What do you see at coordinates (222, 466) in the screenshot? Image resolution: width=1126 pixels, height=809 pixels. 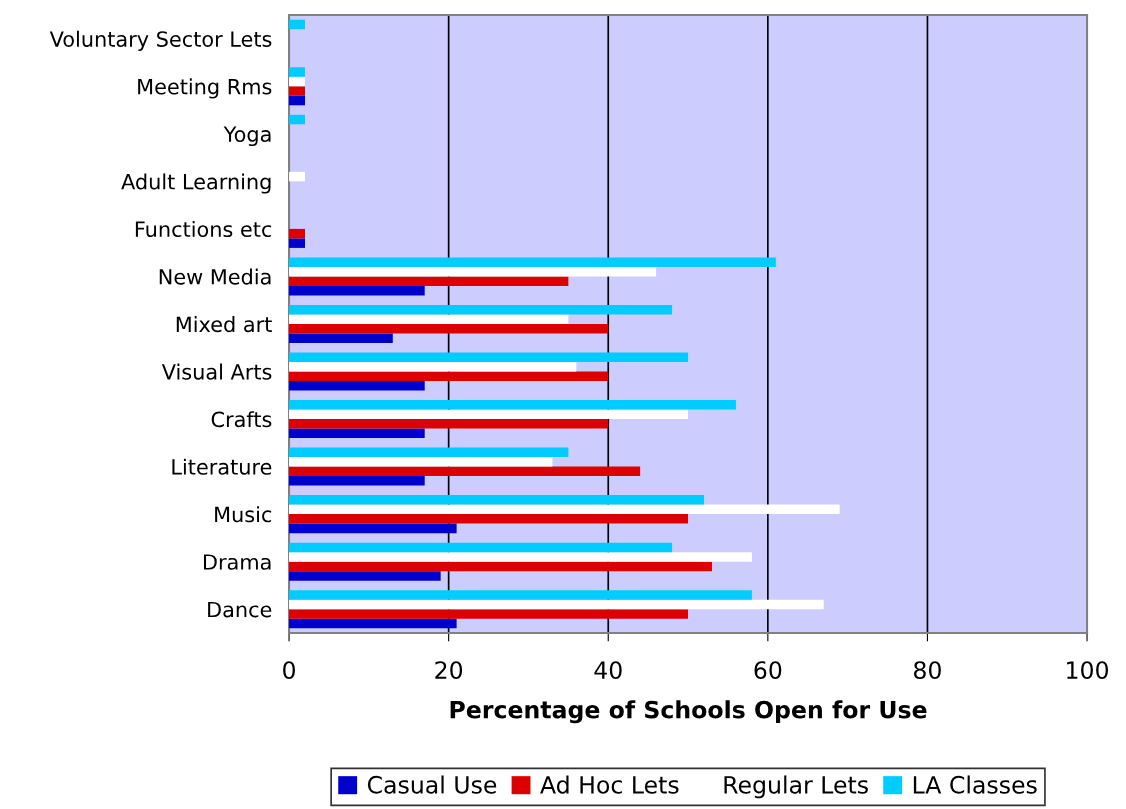 I see `y-tick-label: Literature` at bounding box center [222, 466].